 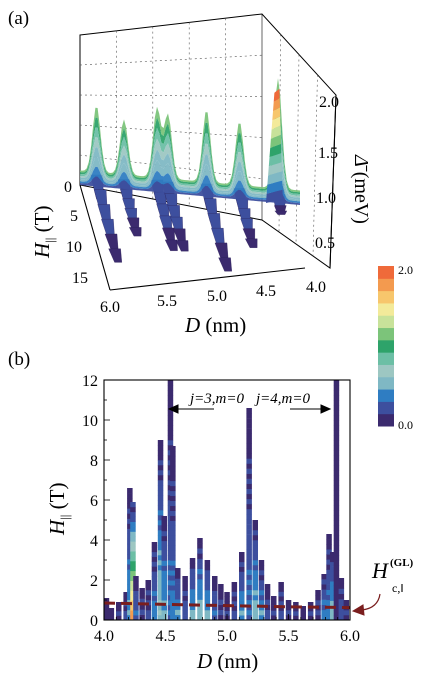 What do you see at coordinates (227, 605) in the screenshot?
I see `gl-critical-field-curve` at bounding box center [227, 605].